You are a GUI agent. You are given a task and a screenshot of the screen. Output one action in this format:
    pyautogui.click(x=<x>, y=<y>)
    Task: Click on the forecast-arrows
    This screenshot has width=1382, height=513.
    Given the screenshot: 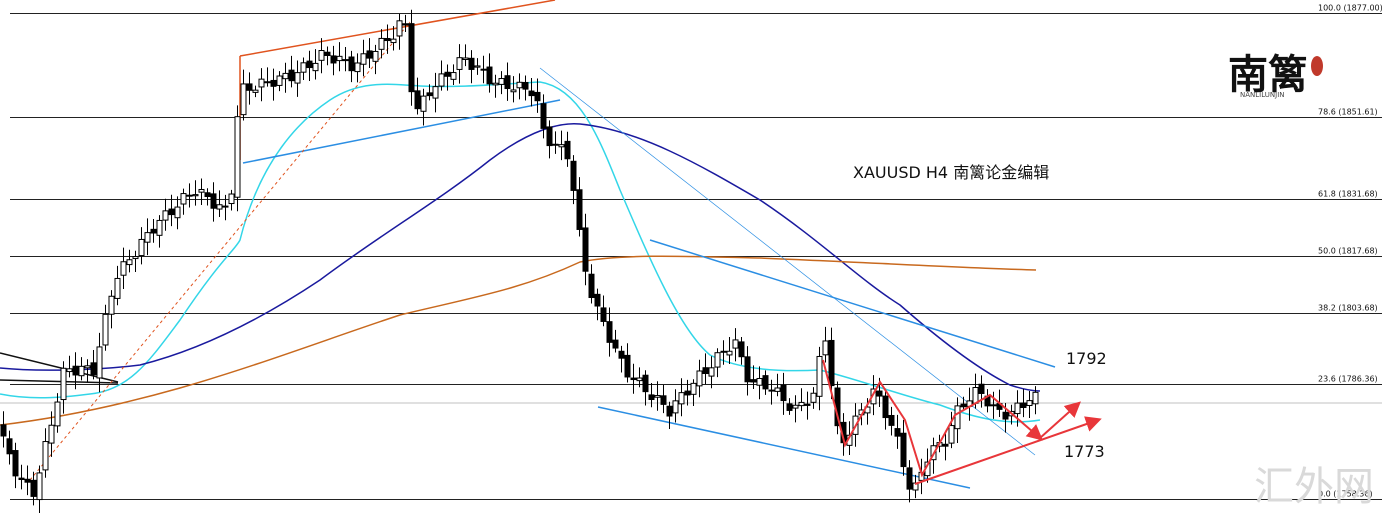 What is the action you would take?
    pyautogui.click(x=962, y=422)
    